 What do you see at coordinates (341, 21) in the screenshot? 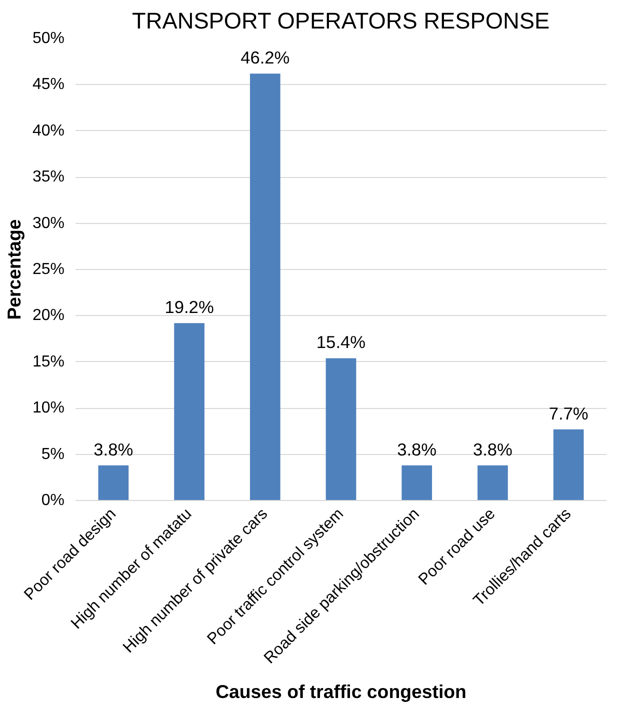
I see `chart-title: TRANSPORT OPERATORS RESPONSE` at bounding box center [341, 21].